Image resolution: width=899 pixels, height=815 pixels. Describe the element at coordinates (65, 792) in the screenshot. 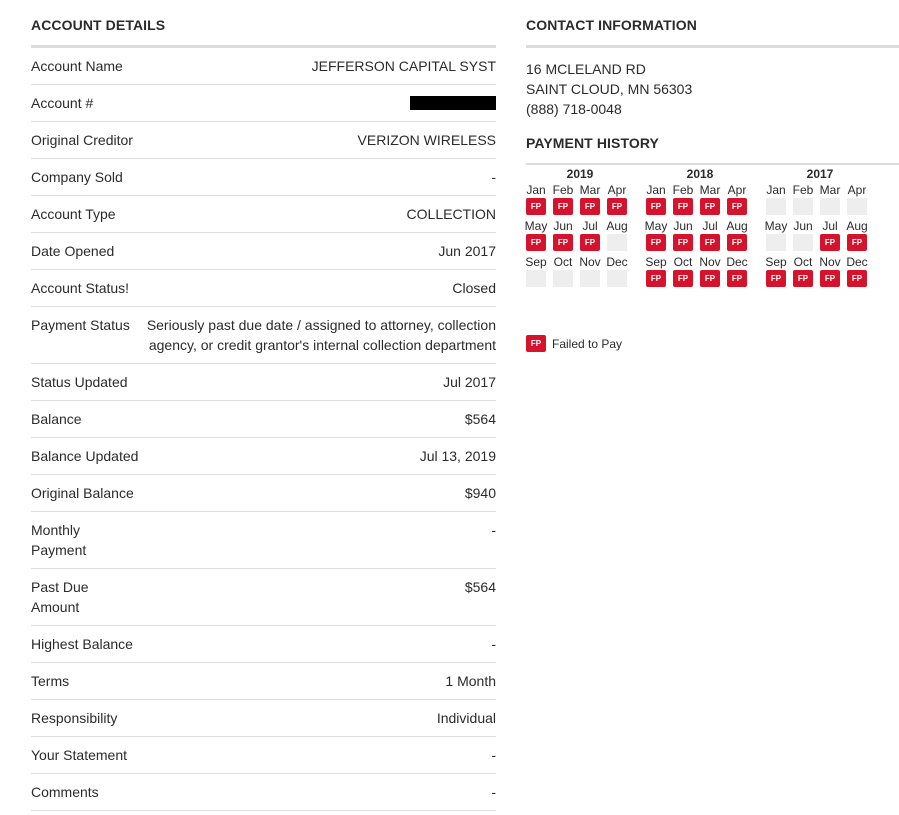

I see `row-label: Comments` at that location.